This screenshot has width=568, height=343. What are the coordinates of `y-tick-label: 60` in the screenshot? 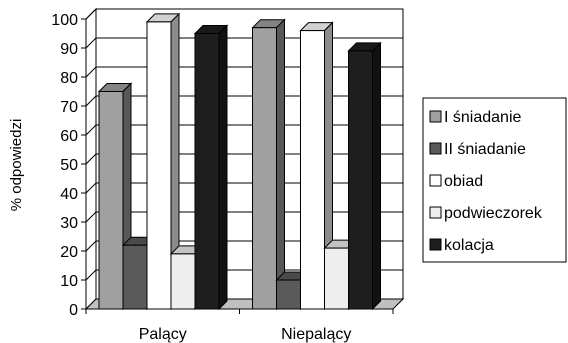 It's located at (69, 136).